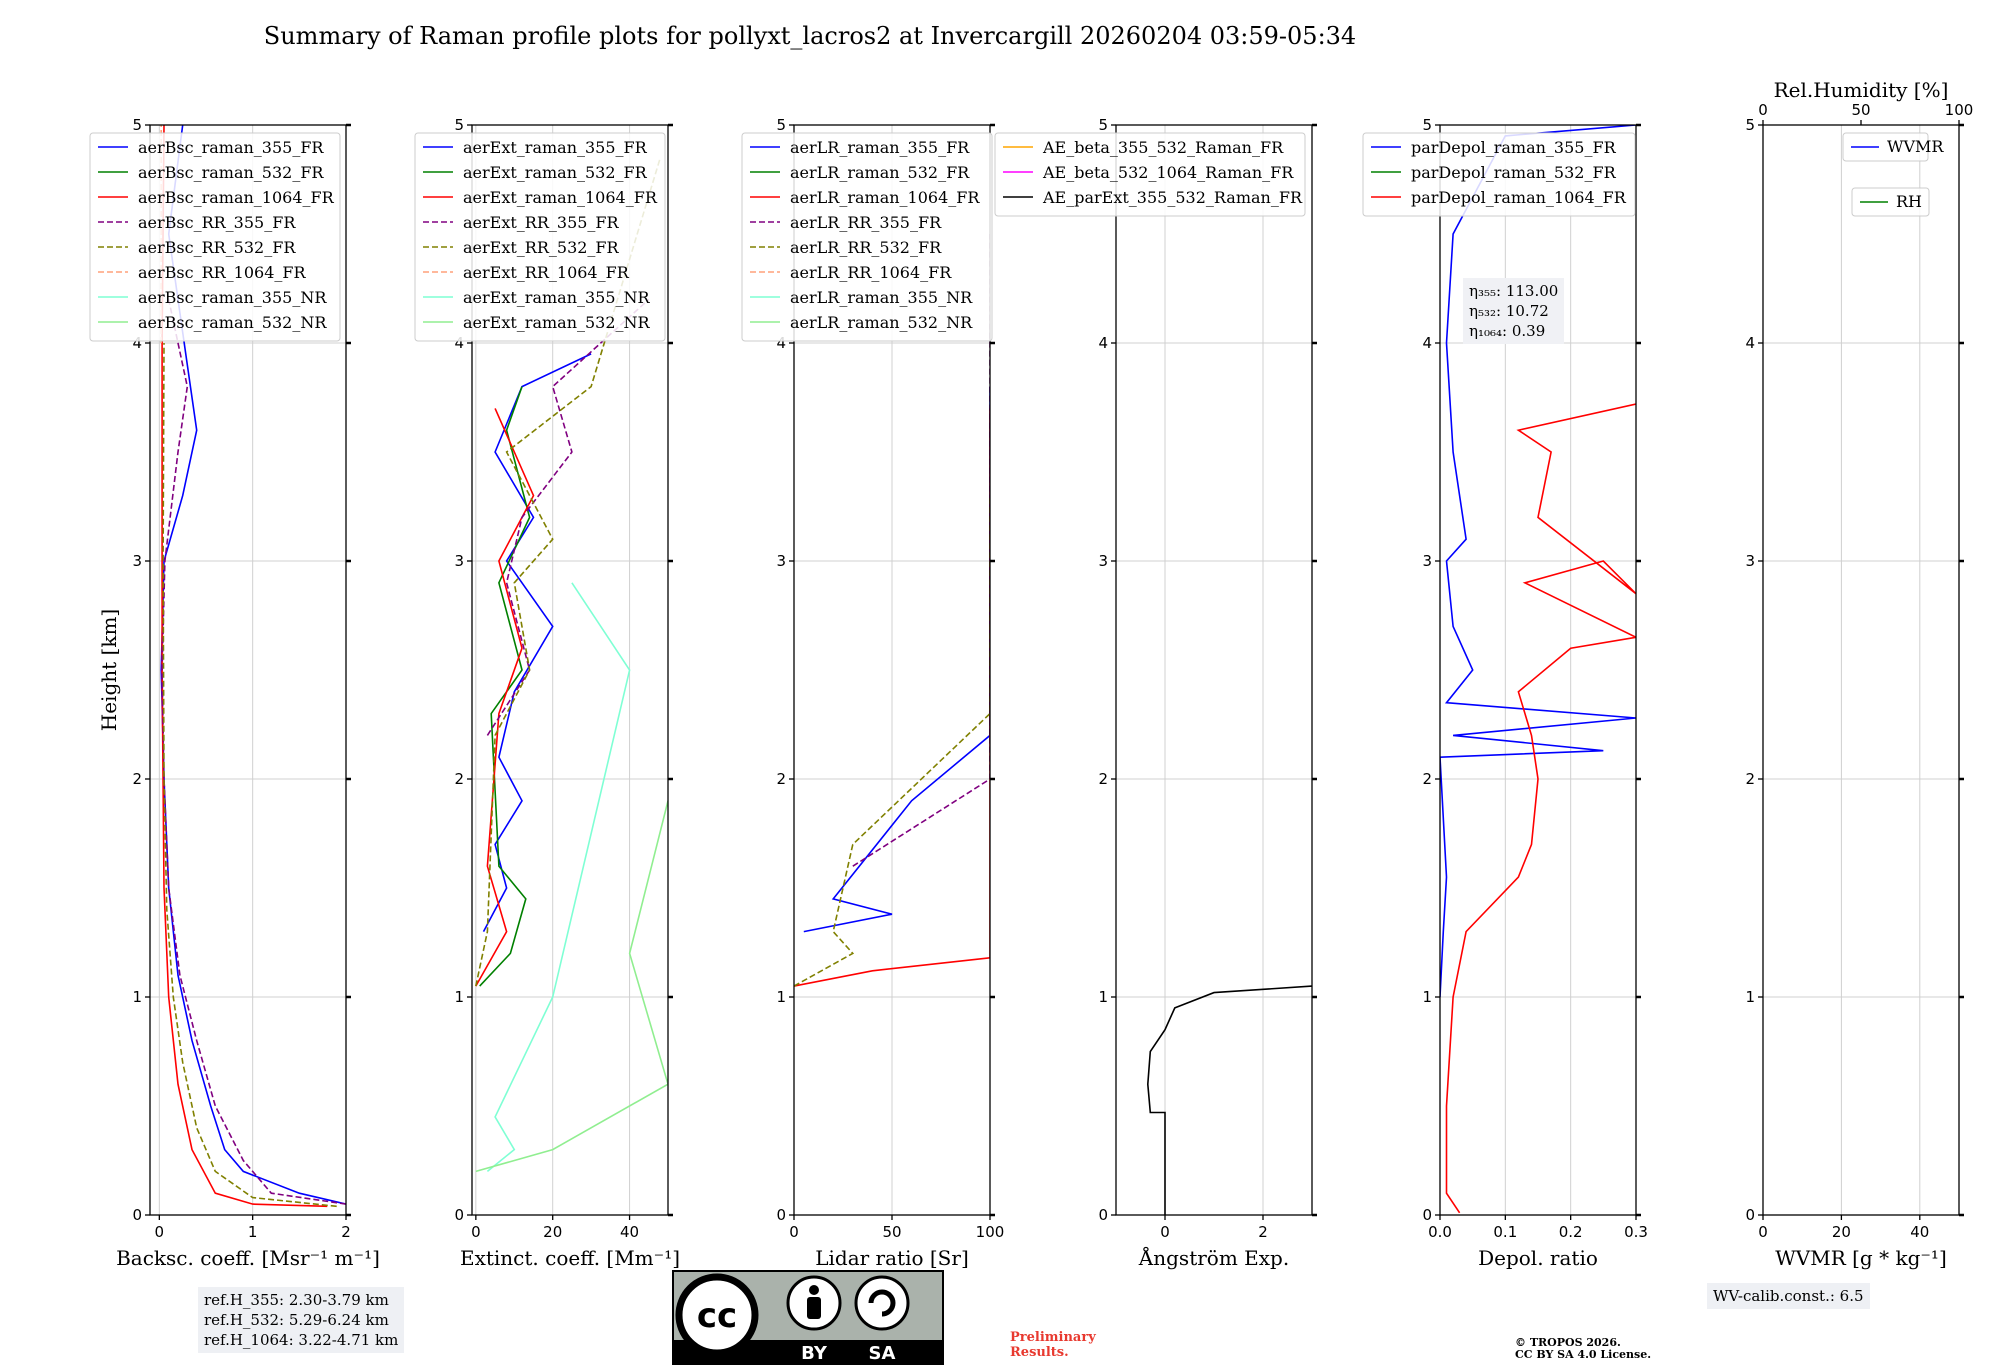 The height and width of the screenshot is (1365, 2000). Describe the element at coordinates (296, 1300) in the screenshot. I see `ref-height-355: ref.H_355: 2.30-3.79 km` at that location.